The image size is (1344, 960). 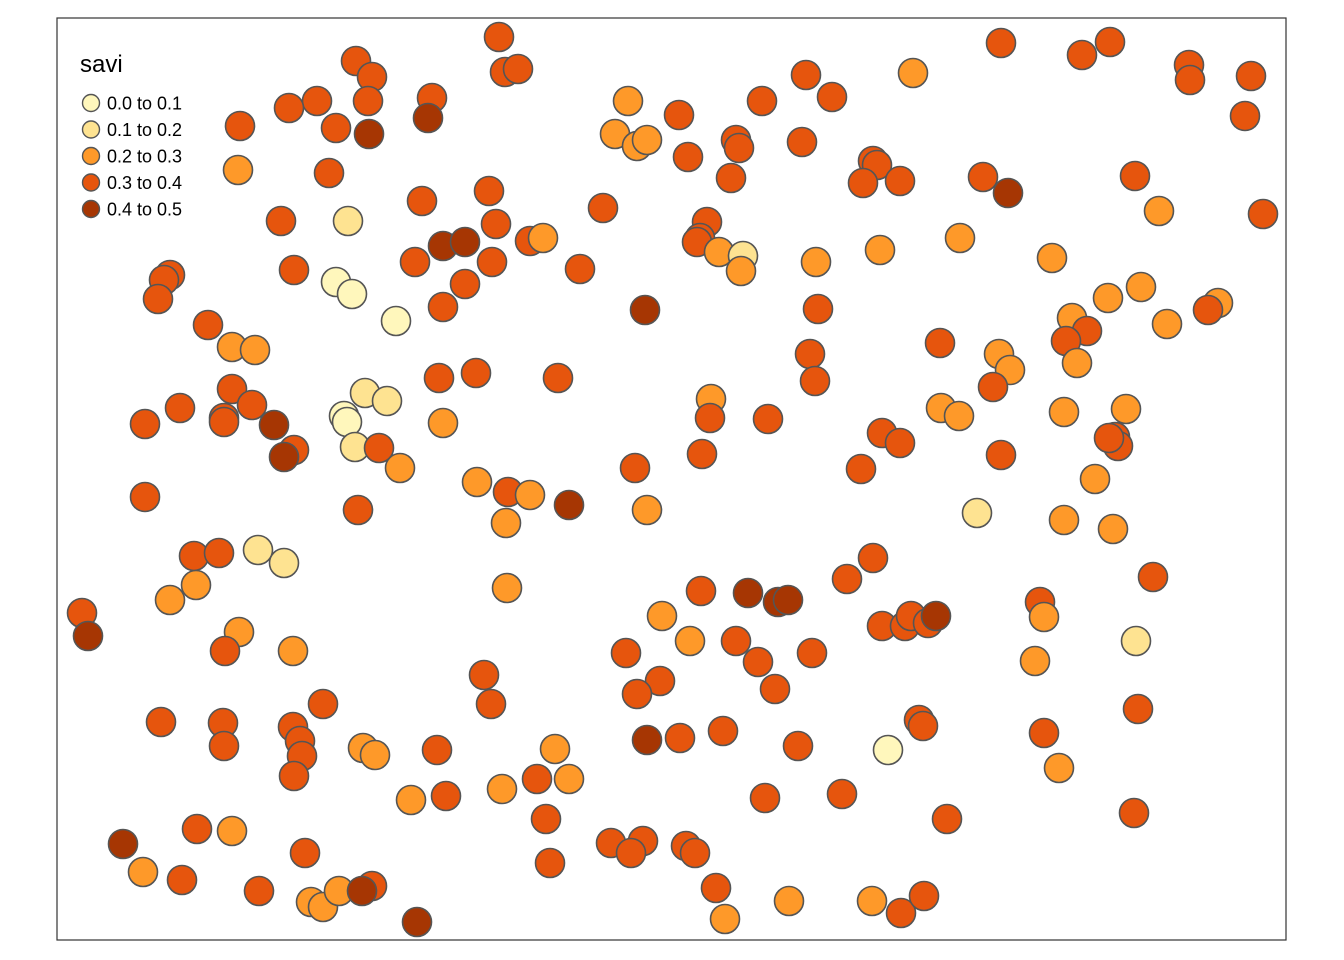 I want to click on legend-swatch, so click(x=91, y=209).